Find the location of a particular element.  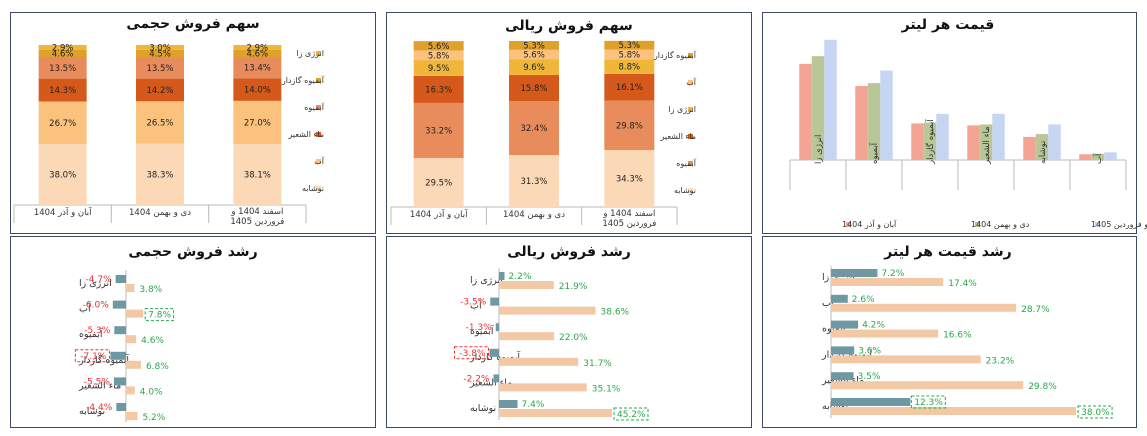

rial_growth-category-label: آب is located at coordinates (476, 305).